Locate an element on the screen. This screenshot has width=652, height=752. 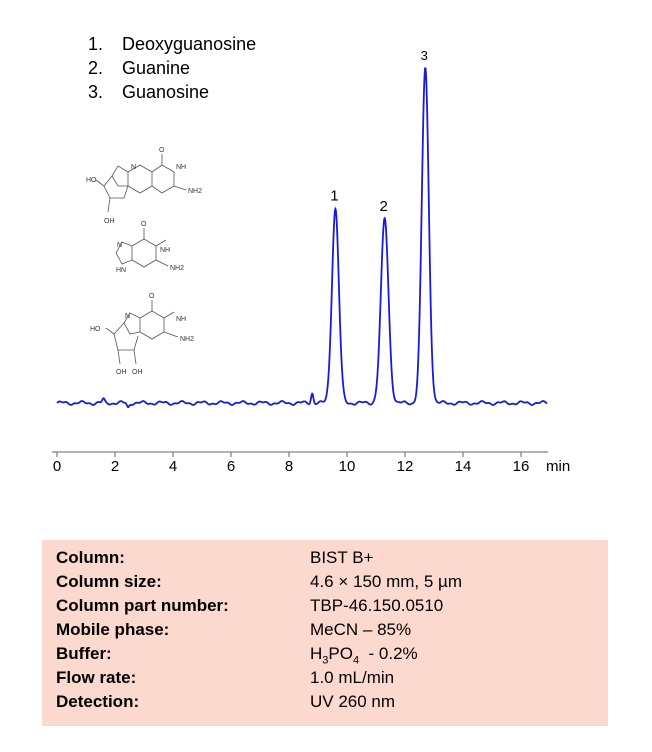
x-tick-label: 12 is located at coordinates (405, 466).